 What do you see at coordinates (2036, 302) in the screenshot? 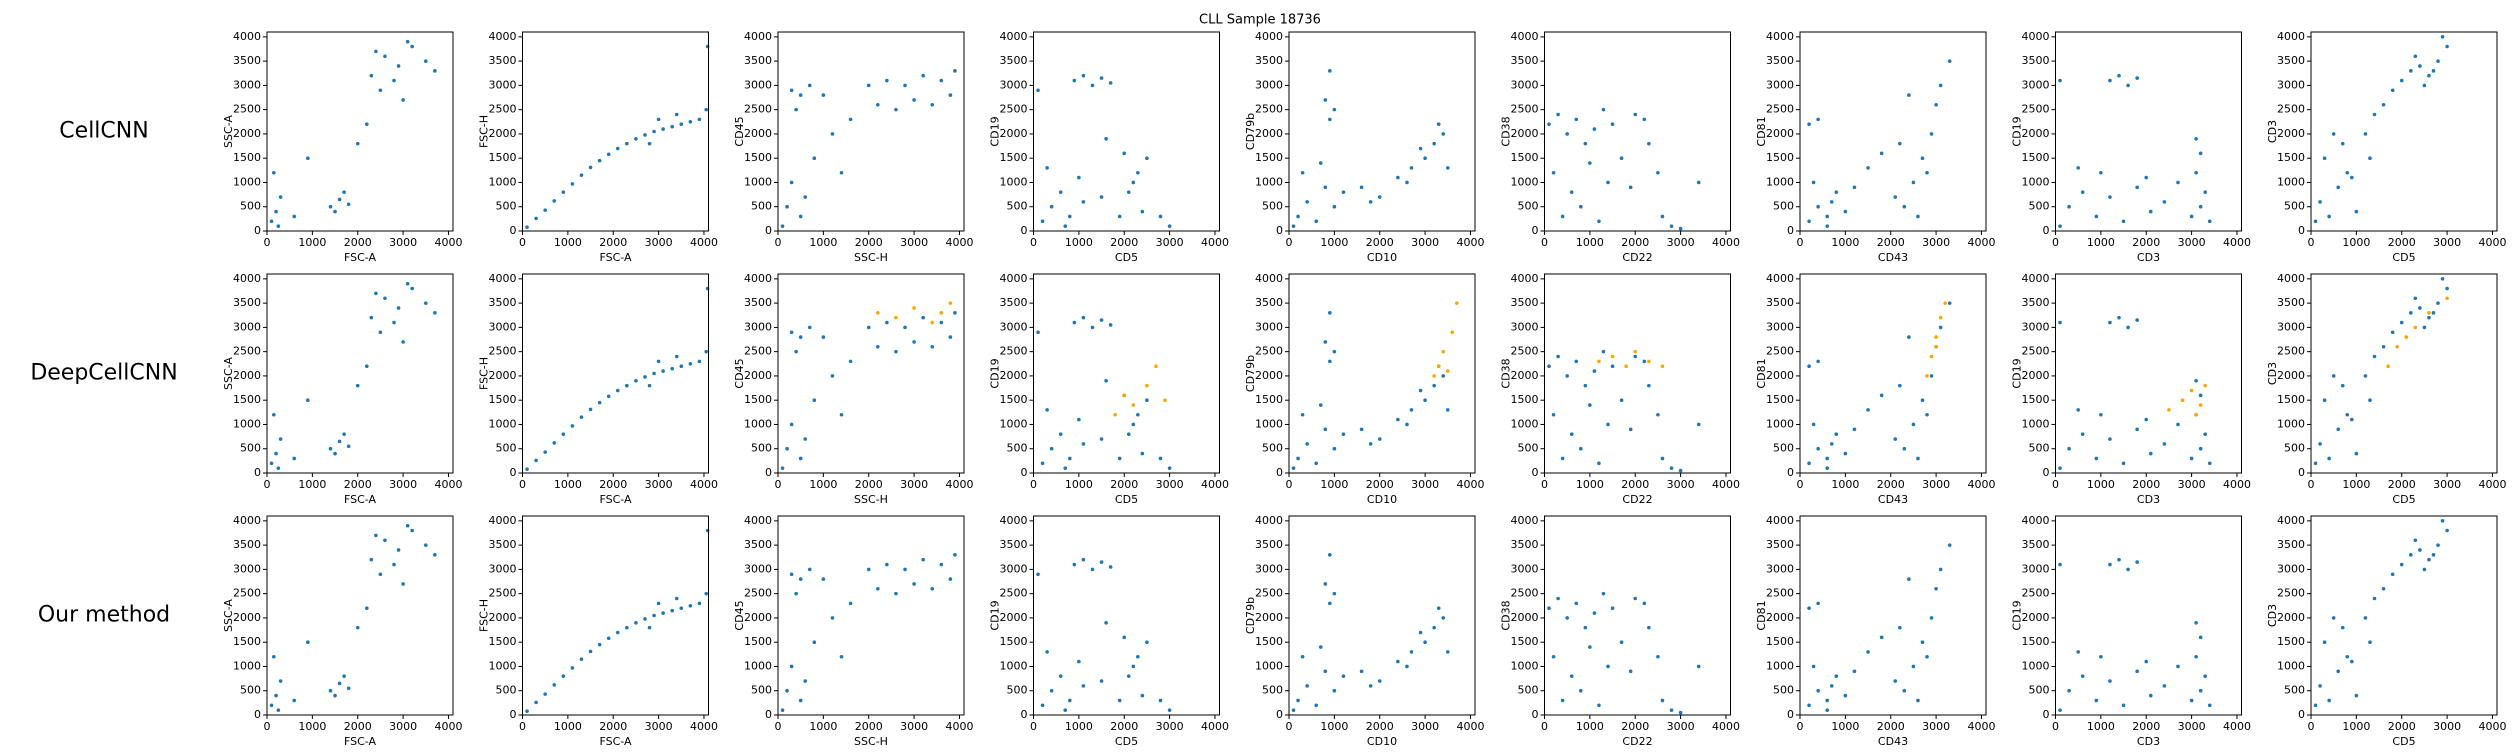
I see `y-tick-label: 3500` at bounding box center [2036, 302].